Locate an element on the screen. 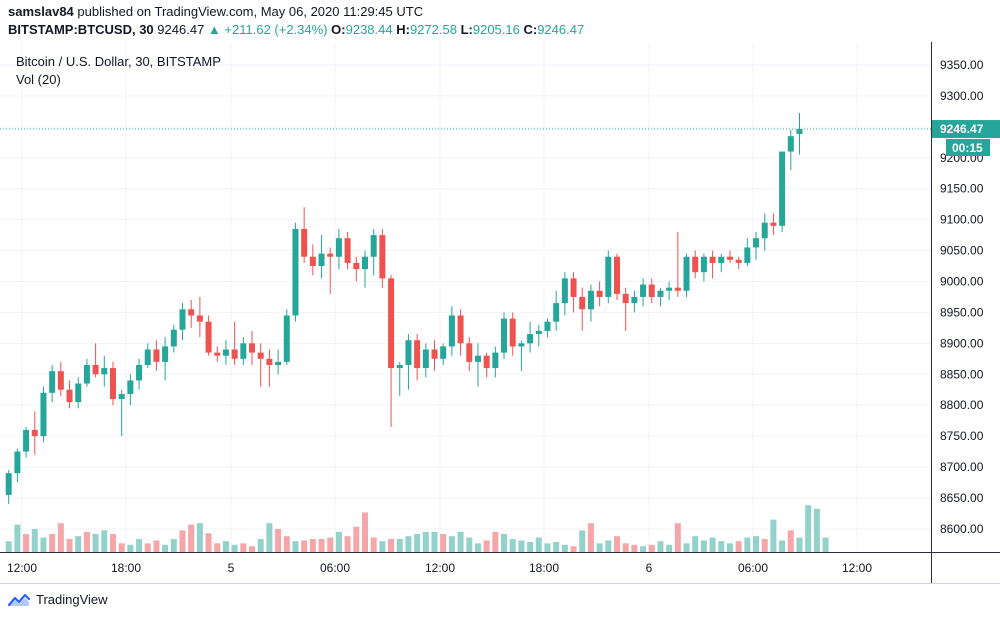 The width and height of the screenshot is (1000, 619). last-price: 9246.47 is located at coordinates (181, 29).